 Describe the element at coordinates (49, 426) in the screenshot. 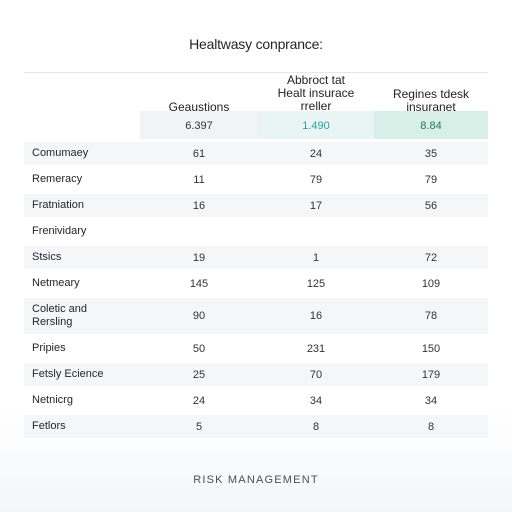

I see `row-label: Fetlors` at that location.